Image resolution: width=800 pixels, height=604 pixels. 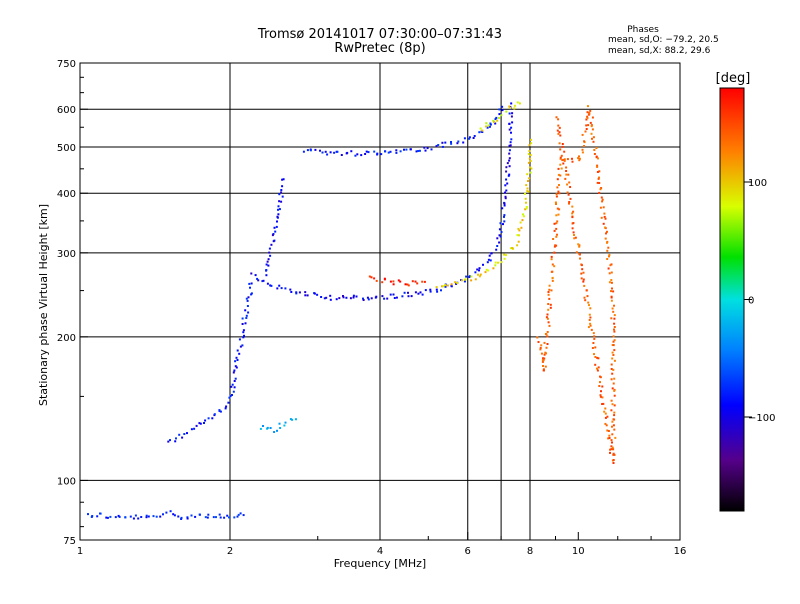 What do you see at coordinates (493, 120) in the screenshot?
I see `F-upper-X-point` at bounding box center [493, 120].